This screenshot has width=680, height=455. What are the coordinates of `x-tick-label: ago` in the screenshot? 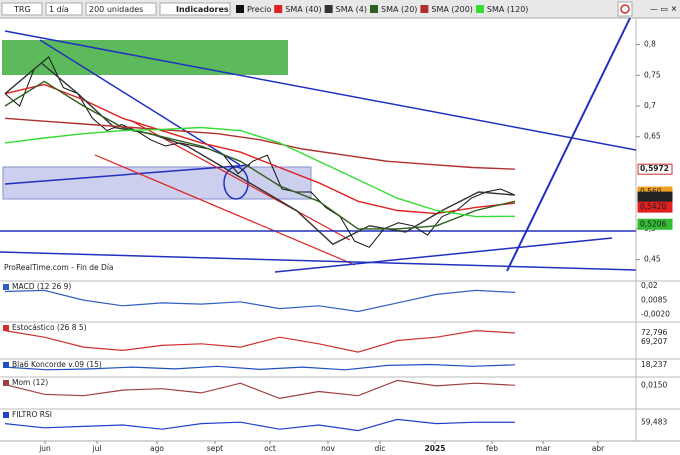 It's located at (157, 448).